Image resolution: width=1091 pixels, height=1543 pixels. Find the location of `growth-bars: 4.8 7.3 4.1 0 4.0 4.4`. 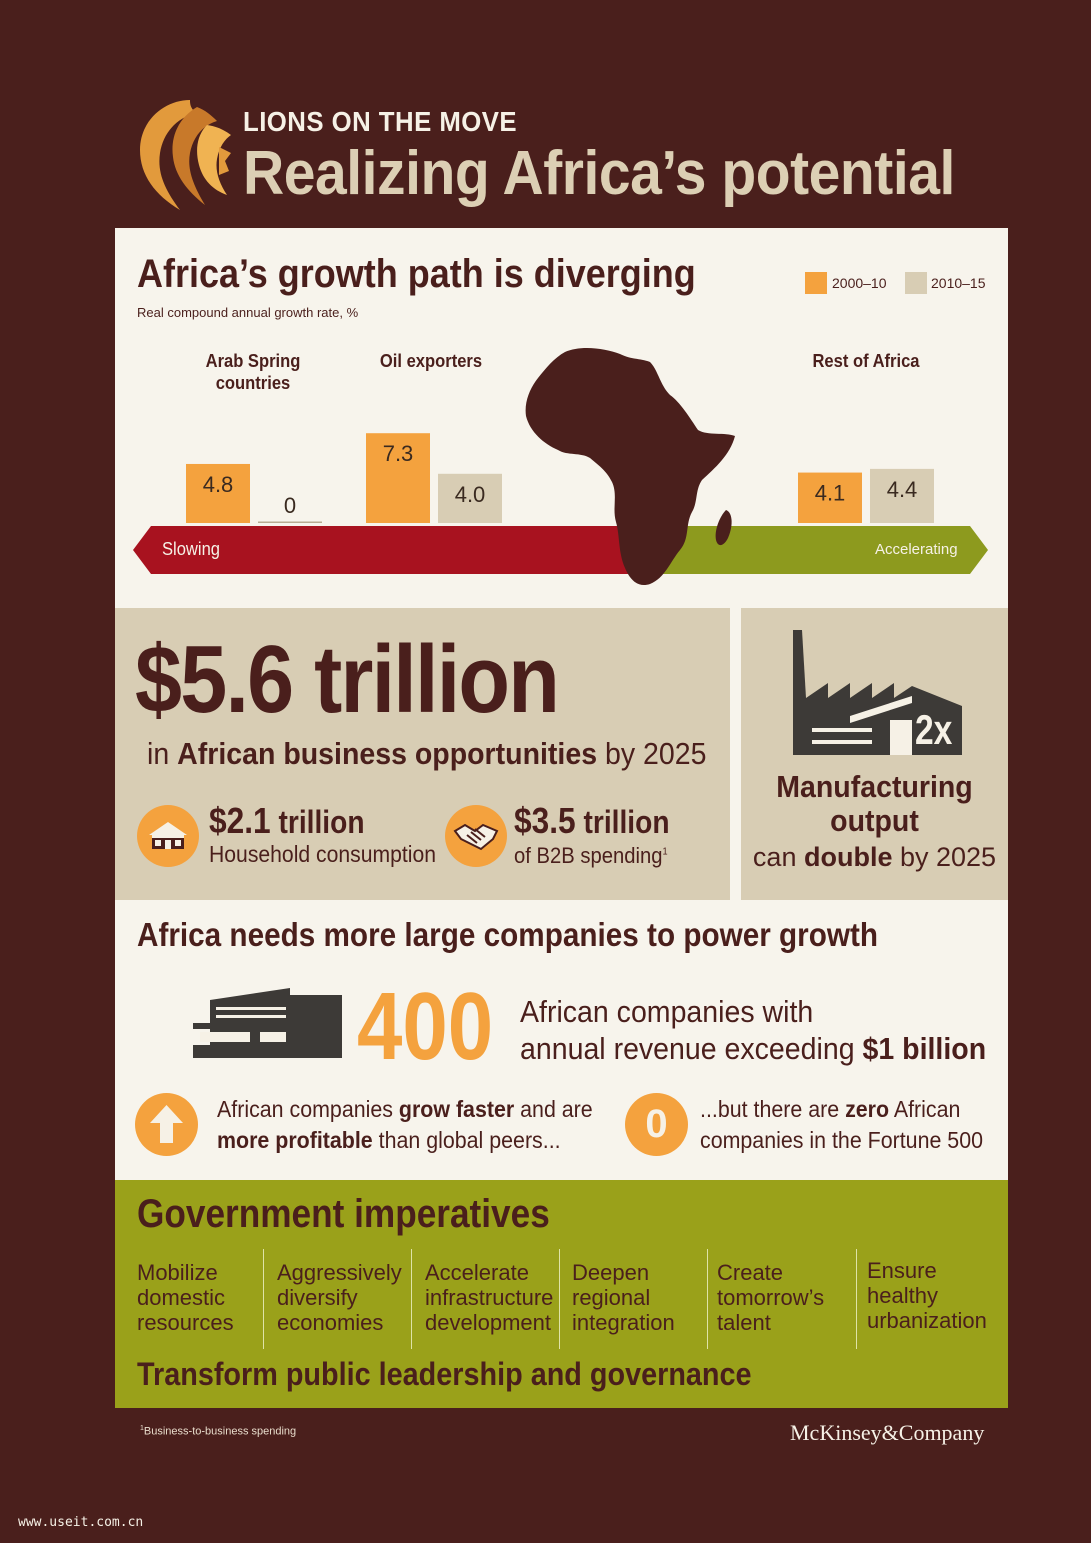

growth-bars: 4.8 7.3 4.1 0 4.0 4.4 is located at coordinates (560, 478).